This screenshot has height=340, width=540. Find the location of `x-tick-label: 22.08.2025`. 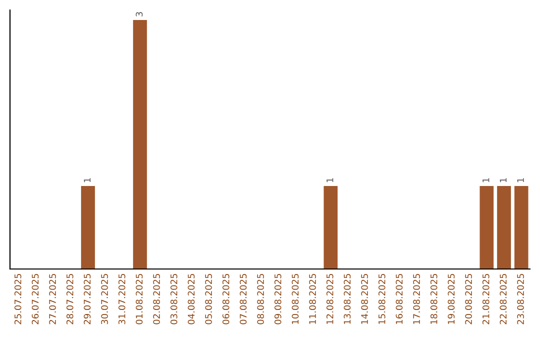

x-tick-label: 22.08.2025 is located at coordinates (503, 299).